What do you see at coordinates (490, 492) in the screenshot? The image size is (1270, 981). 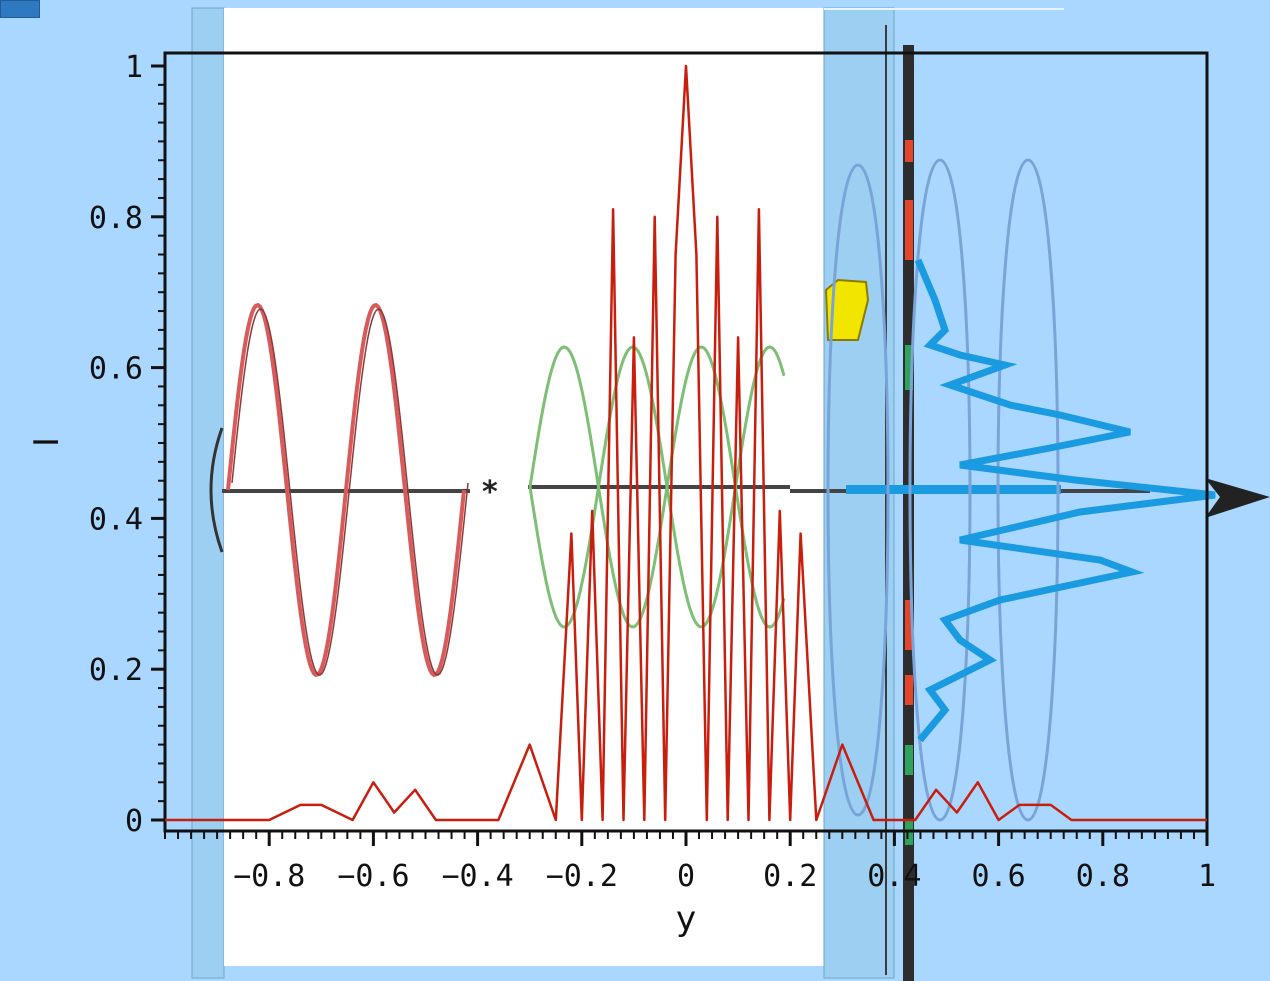 I see `plus-icon: *` at bounding box center [490, 492].